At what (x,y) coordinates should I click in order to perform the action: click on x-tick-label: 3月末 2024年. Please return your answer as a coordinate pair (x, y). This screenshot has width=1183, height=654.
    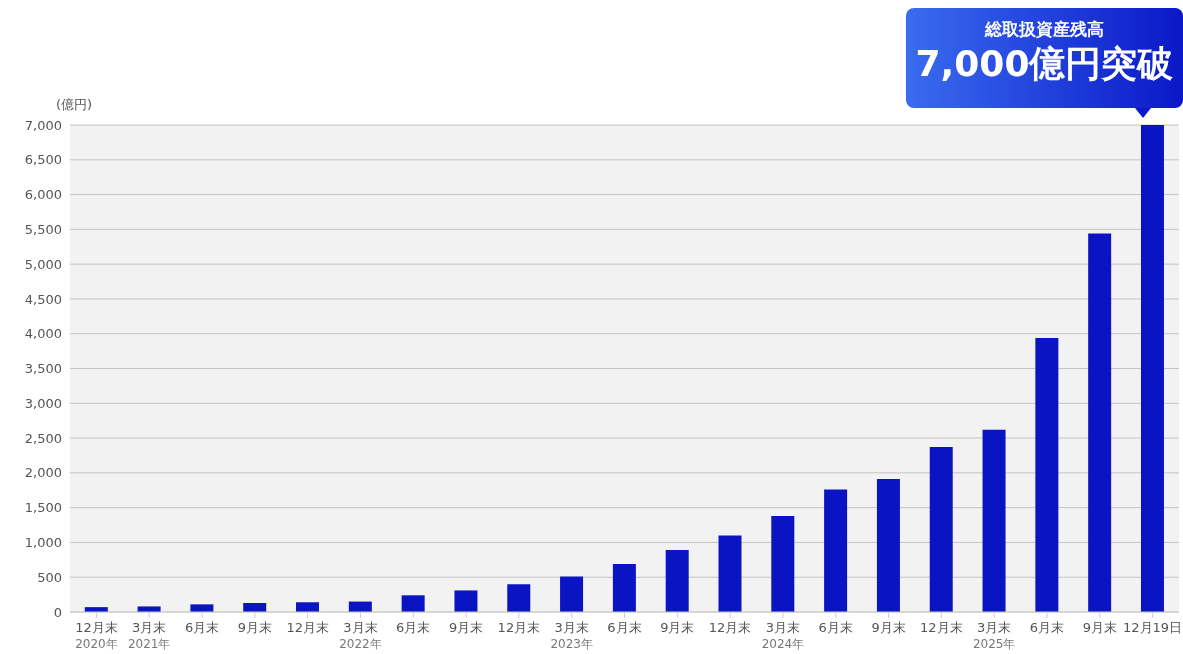
    Looking at the image, I should click on (783, 635).